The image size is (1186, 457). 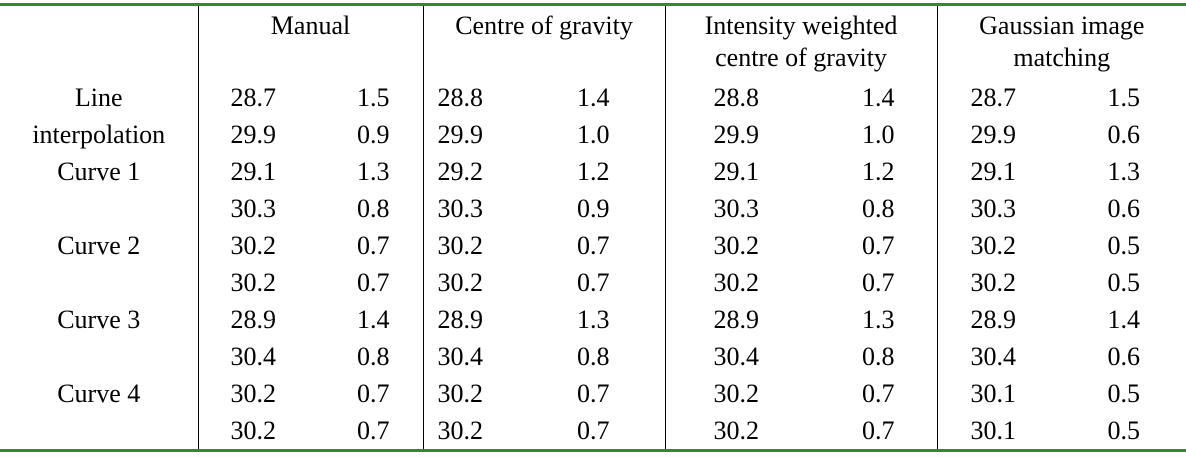 I want to click on data-row: Curve 2 30.2 0.7 30.2 0.7 30.2 0.7 30.2 0.5, so click(x=593, y=245).